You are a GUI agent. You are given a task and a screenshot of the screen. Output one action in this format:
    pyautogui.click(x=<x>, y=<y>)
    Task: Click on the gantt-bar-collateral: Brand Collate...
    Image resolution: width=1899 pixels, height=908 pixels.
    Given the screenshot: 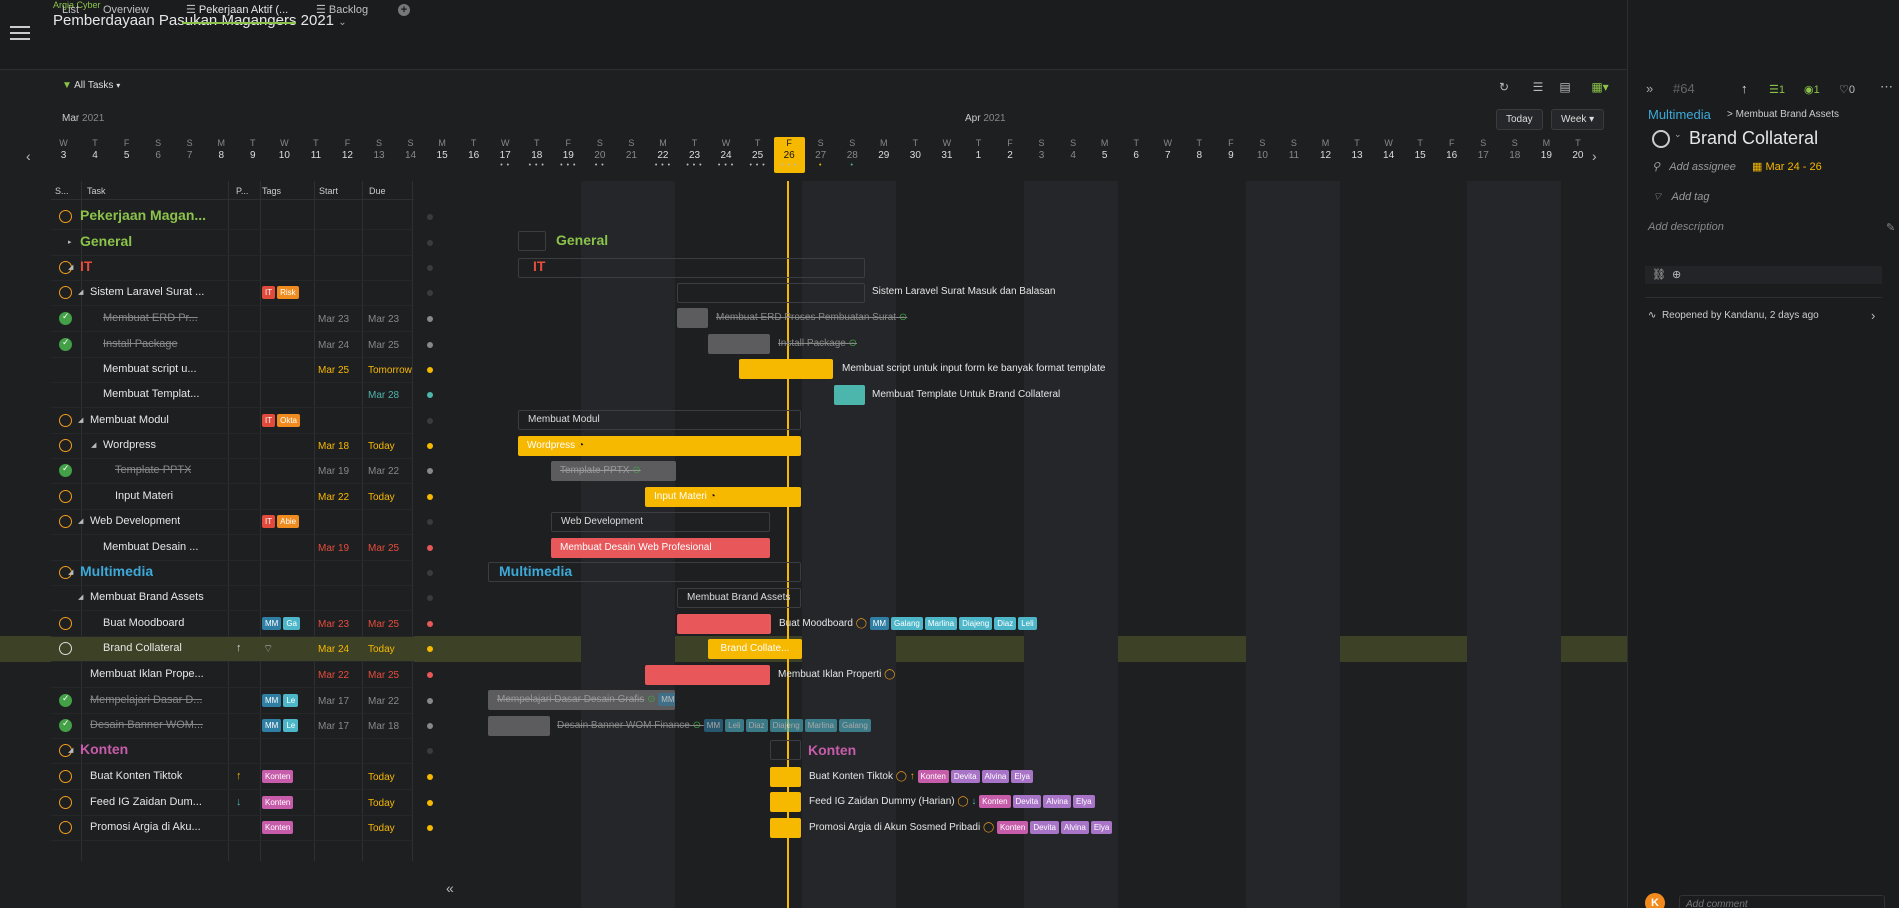 What is the action you would take?
    pyautogui.click(x=755, y=649)
    